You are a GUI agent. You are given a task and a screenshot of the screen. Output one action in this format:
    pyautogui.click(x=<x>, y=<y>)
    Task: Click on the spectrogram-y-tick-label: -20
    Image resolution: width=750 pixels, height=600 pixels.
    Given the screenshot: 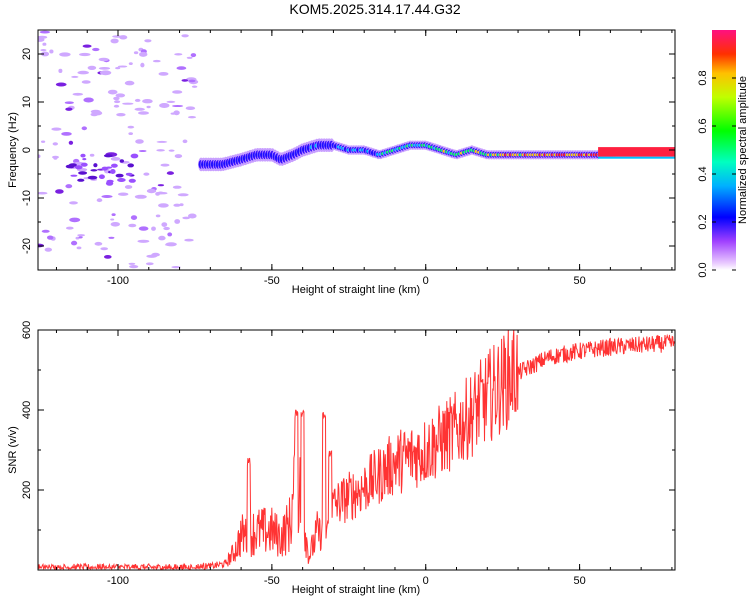 What is the action you would take?
    pyautogui.click(x=27, y=246)
    